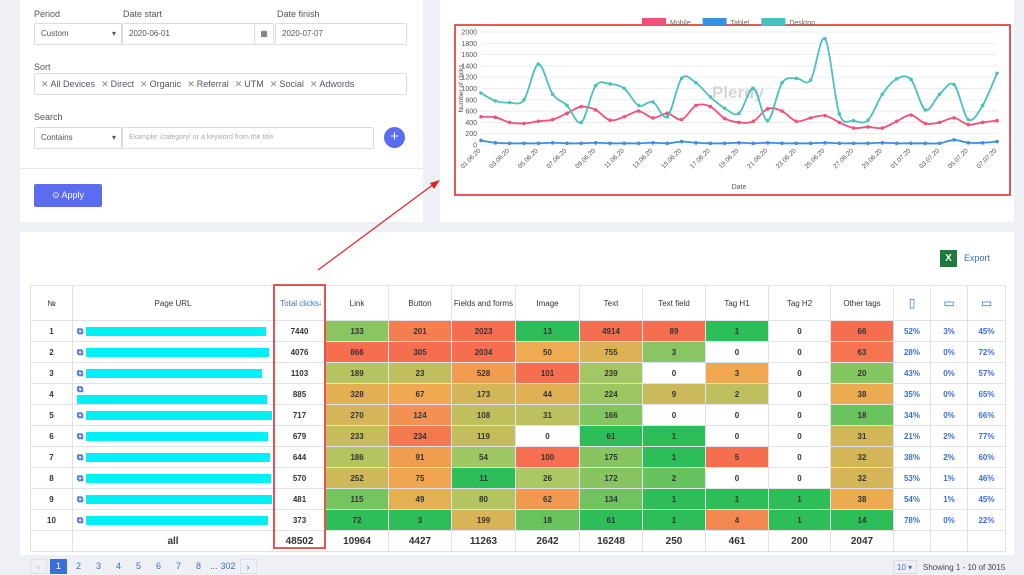 The height and width of the screenshot is (575, 1024). Describe the element at coordinates (249, 84) in the screenshot. I see `sort-tag: ✕ UTM` at that location.